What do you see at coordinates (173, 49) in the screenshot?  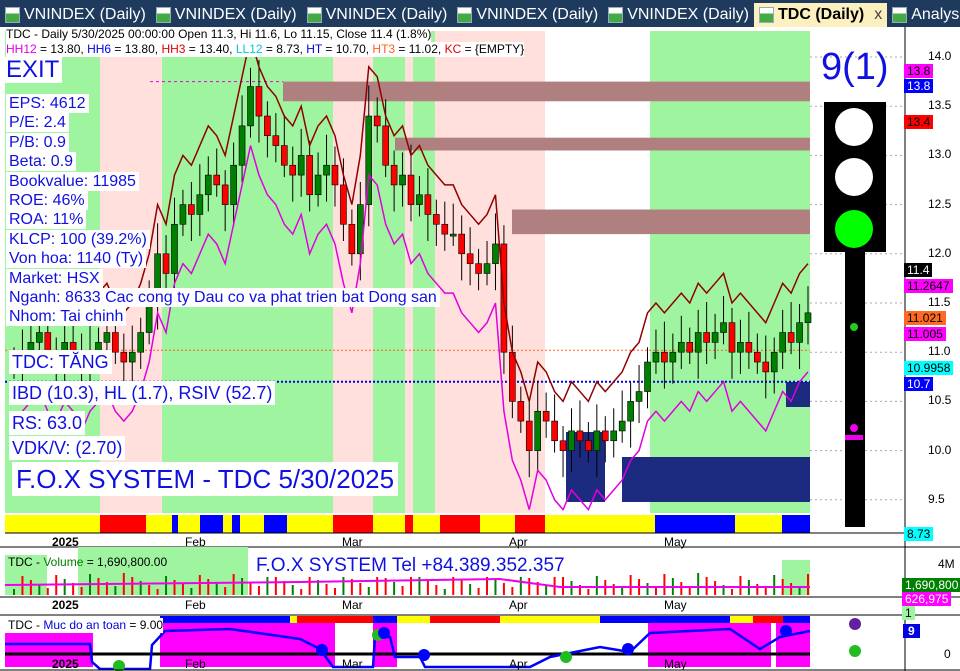 I see `level-key: HH3` at bounding box center [173, 49].